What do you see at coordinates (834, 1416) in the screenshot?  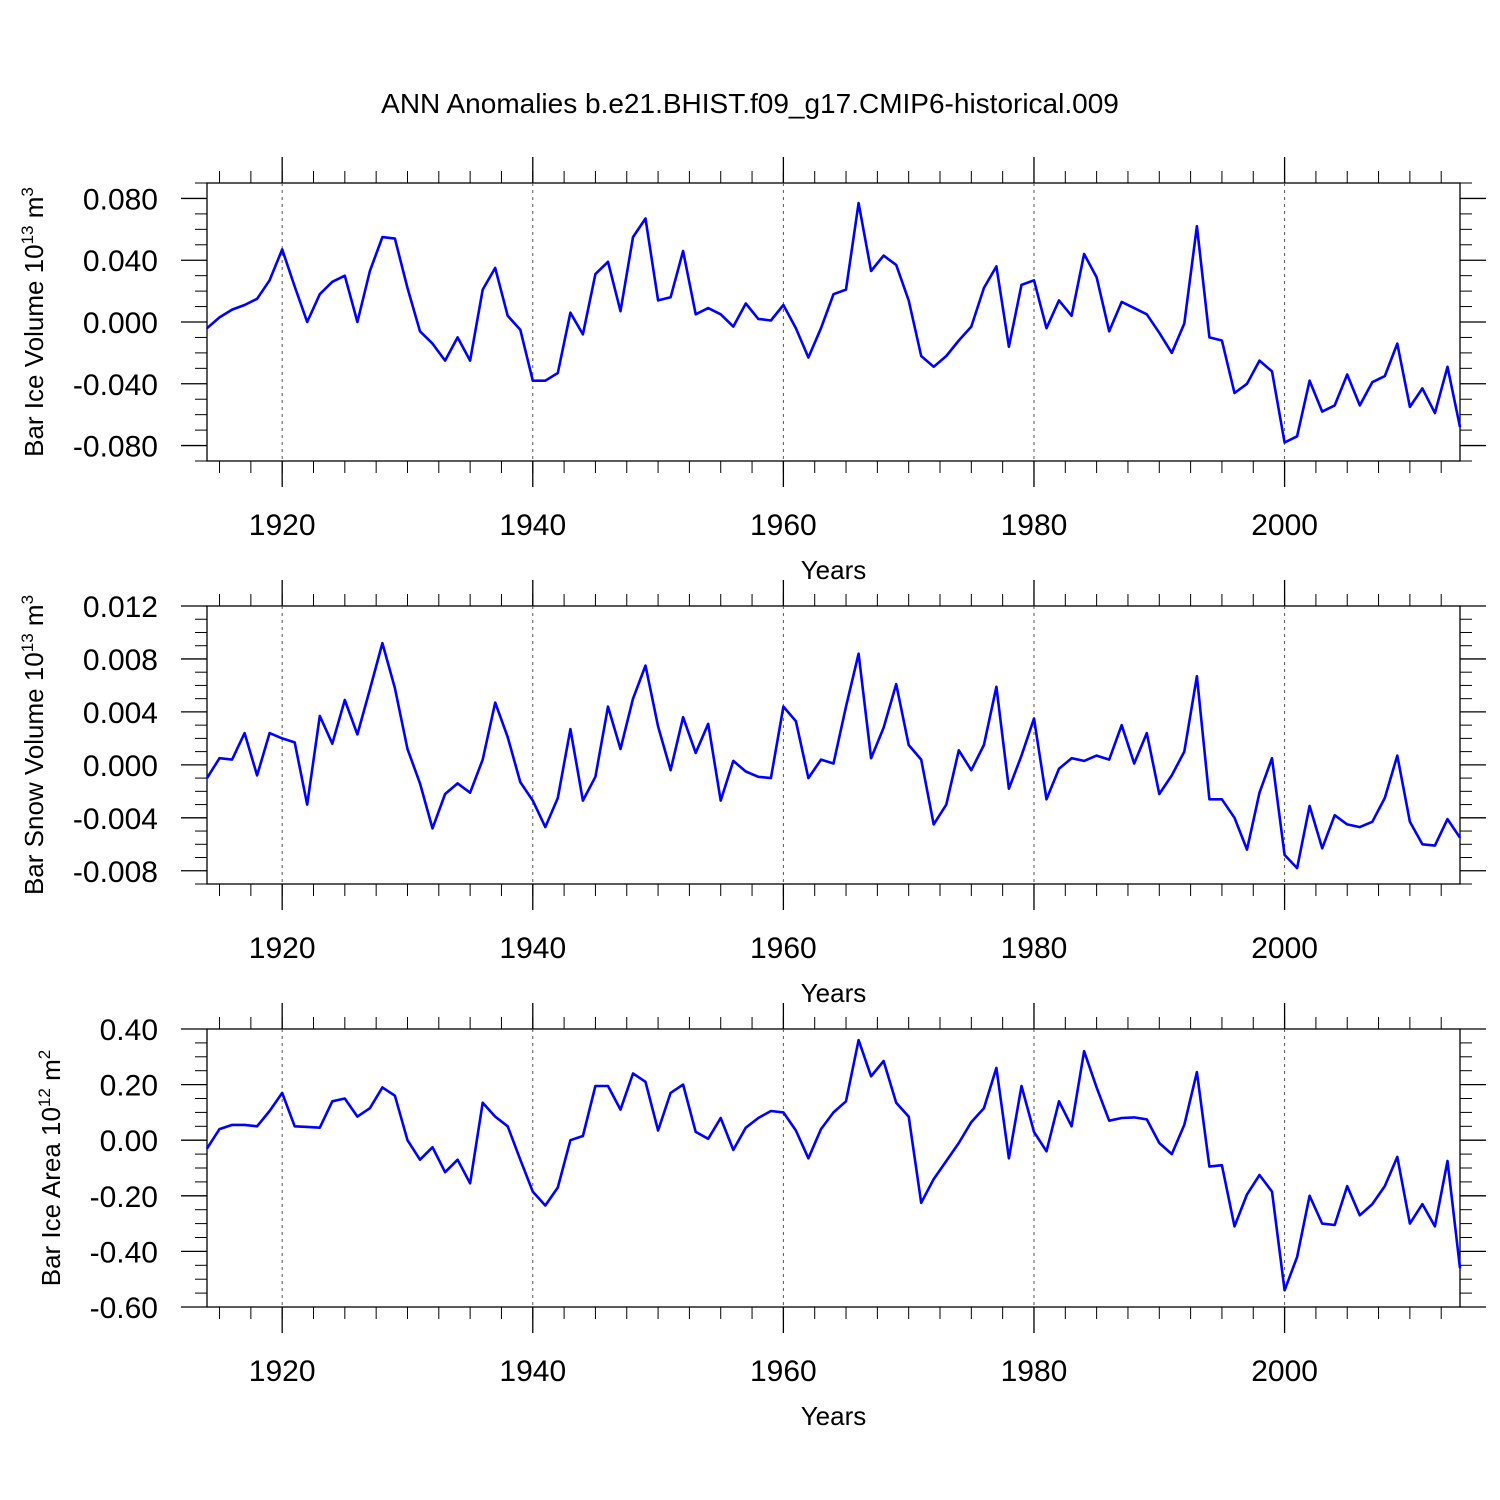 I see `x-axis-title: Years` at bounding box center [834, 1416].